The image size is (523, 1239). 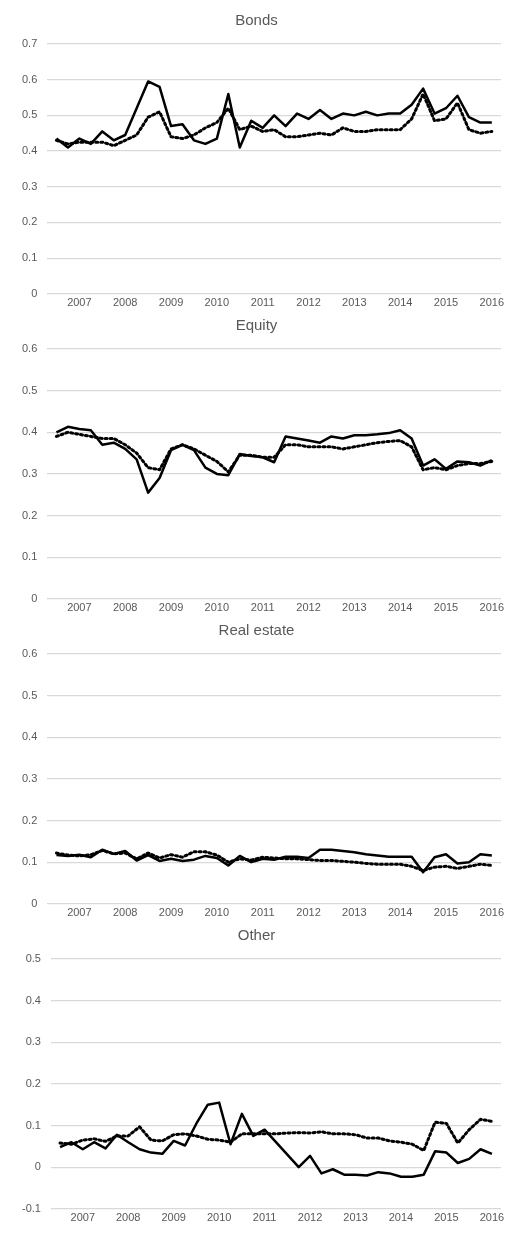 I want to click on chart-title: Equity, so click(x=256, y=325).